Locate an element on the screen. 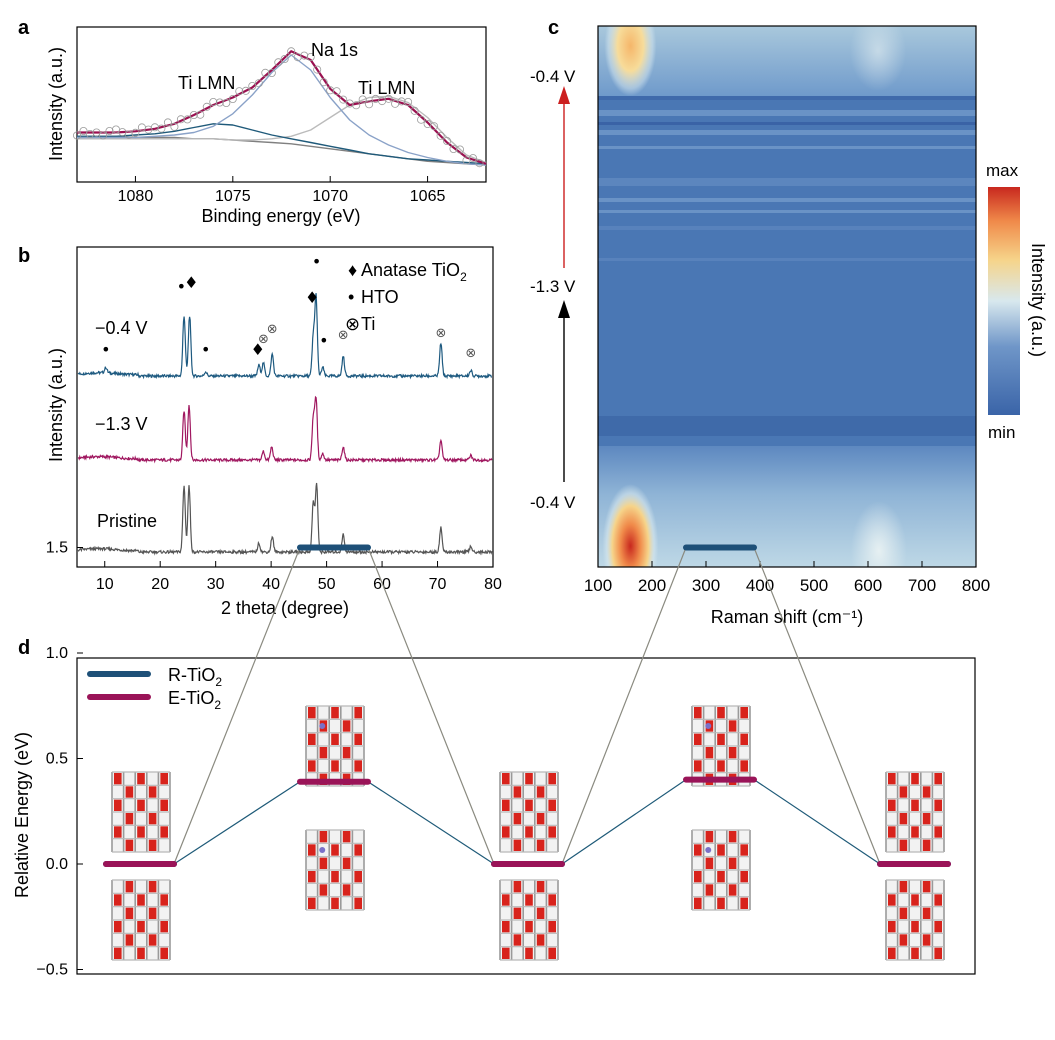 This screenshot has height=1040, width=1055. panel-c-xtick-label-3: 400 is located at coordinates (760, 585).